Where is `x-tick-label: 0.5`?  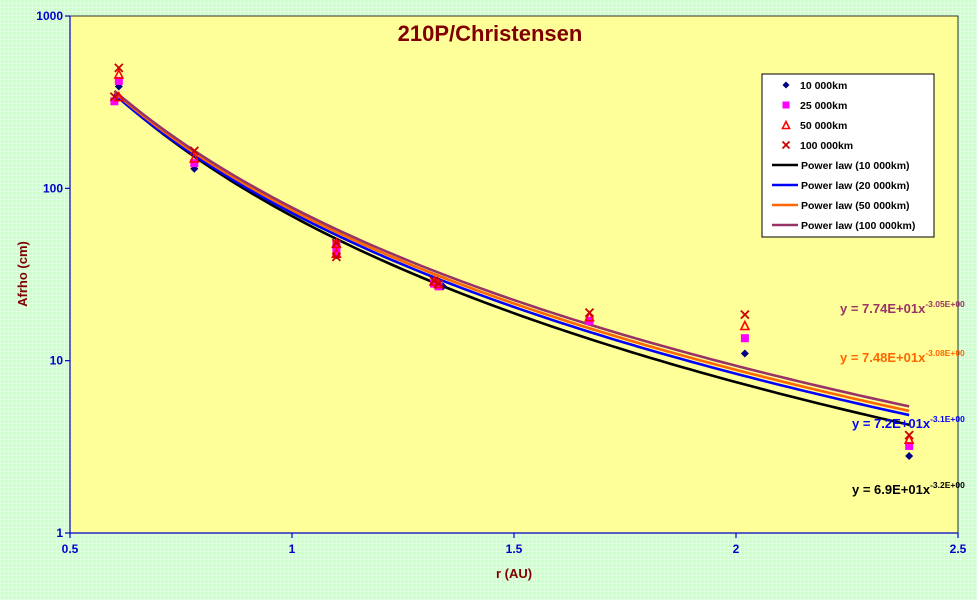
x-tick-label: 0.5 is located at coordinates (70, 549).